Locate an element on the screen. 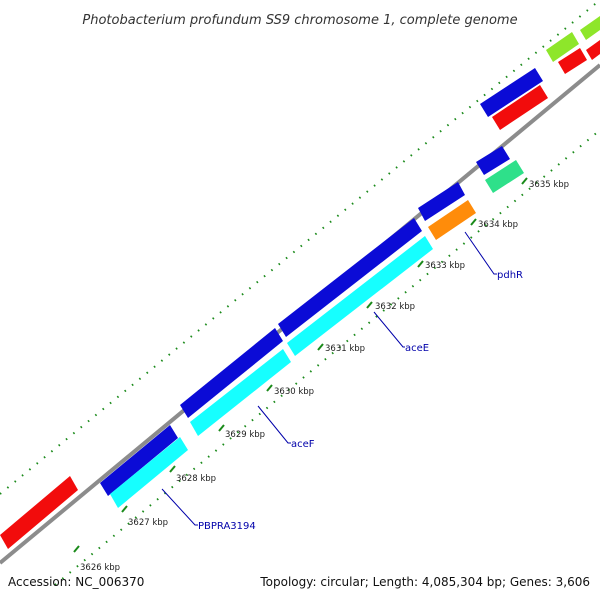  tick-label: 3626 kbp is located at coordinates (100, 568).